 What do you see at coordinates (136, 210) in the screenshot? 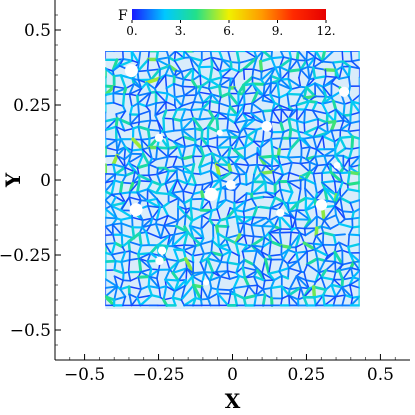
I see `void-gap` at bounding box center [136, 210].